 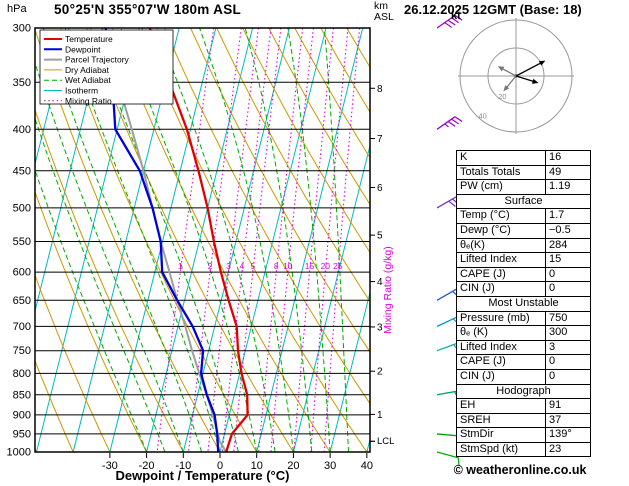 What do you see at coordinates (568, 318) in the screenshot?
I see `stat-value: 750` at bounding box center [568, 318].